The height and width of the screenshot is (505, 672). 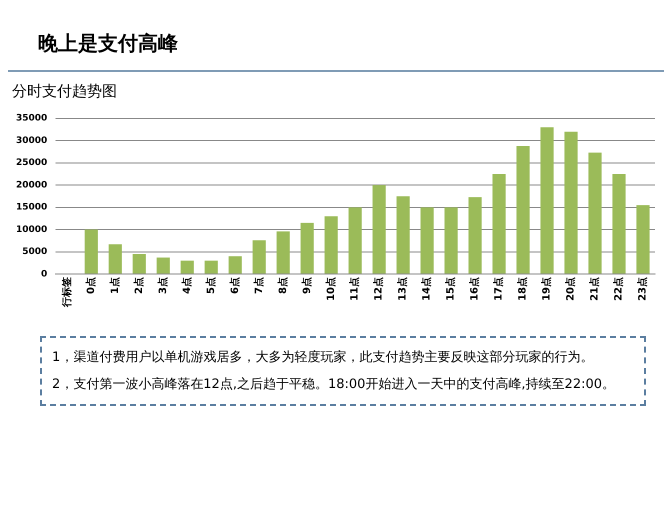 I want to click on y-tick-label: 20000, so click(x=32, y=185).